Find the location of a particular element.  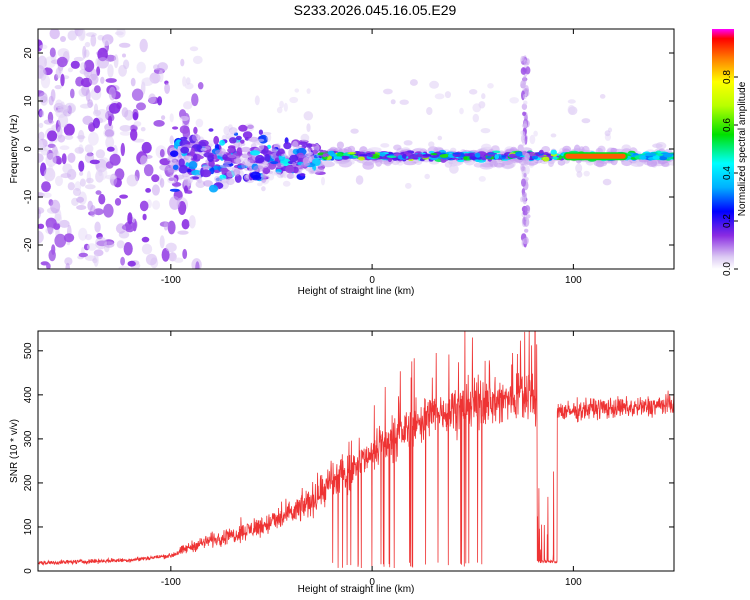

colorbar-tick-label: 0.4 is located at coordinates (727, 173).